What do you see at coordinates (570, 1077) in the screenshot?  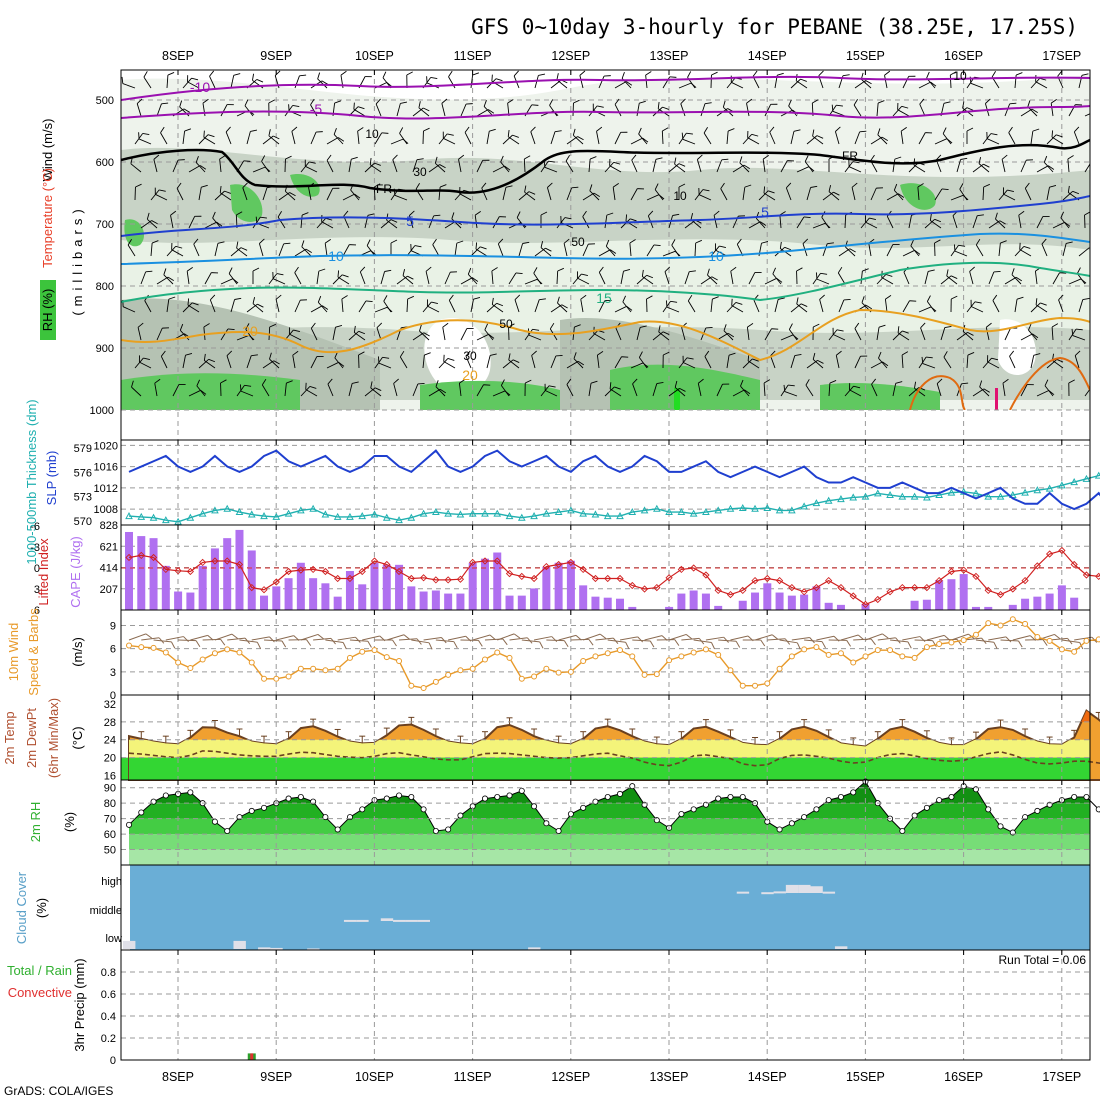 I see `date-label: 12SEP` at bounding box center [570, 1077].